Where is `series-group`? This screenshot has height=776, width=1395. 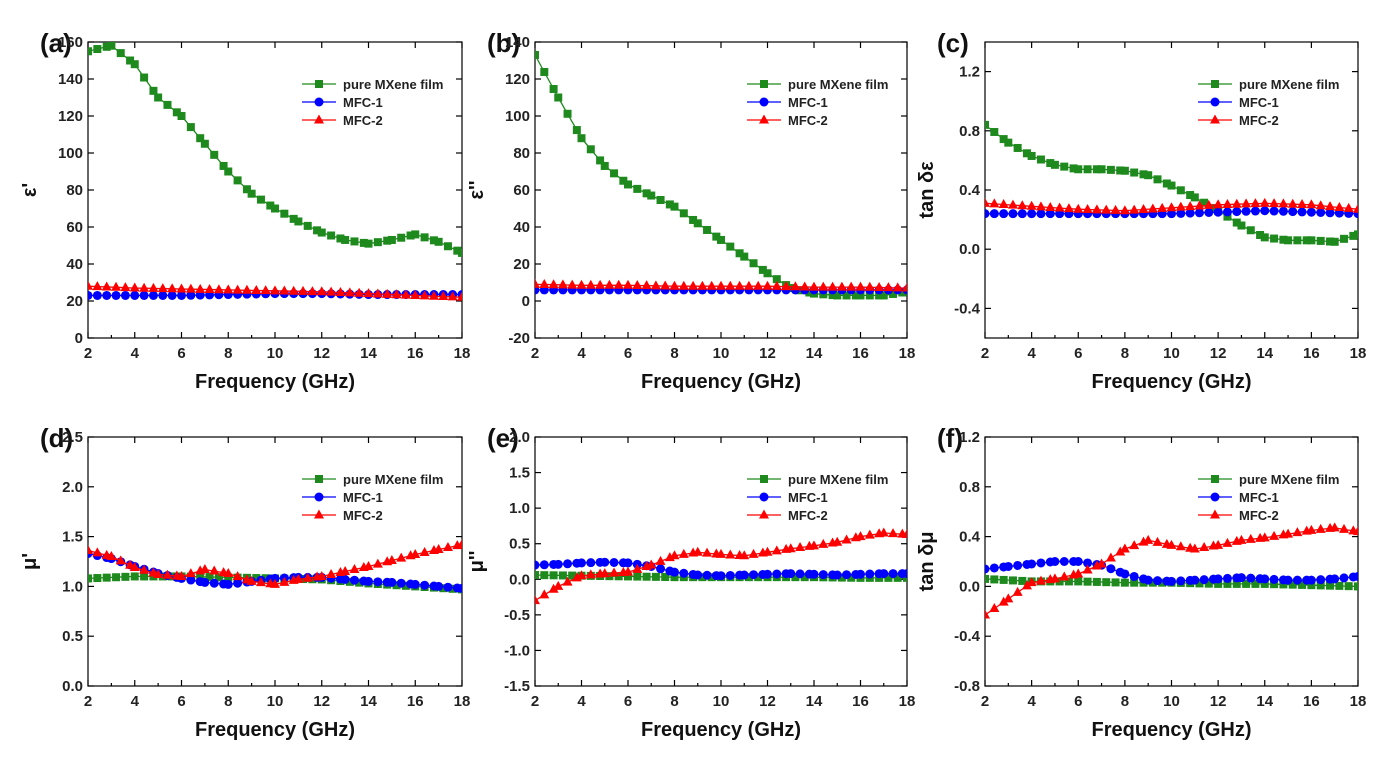 series-group is located at coordinates (275, 171).